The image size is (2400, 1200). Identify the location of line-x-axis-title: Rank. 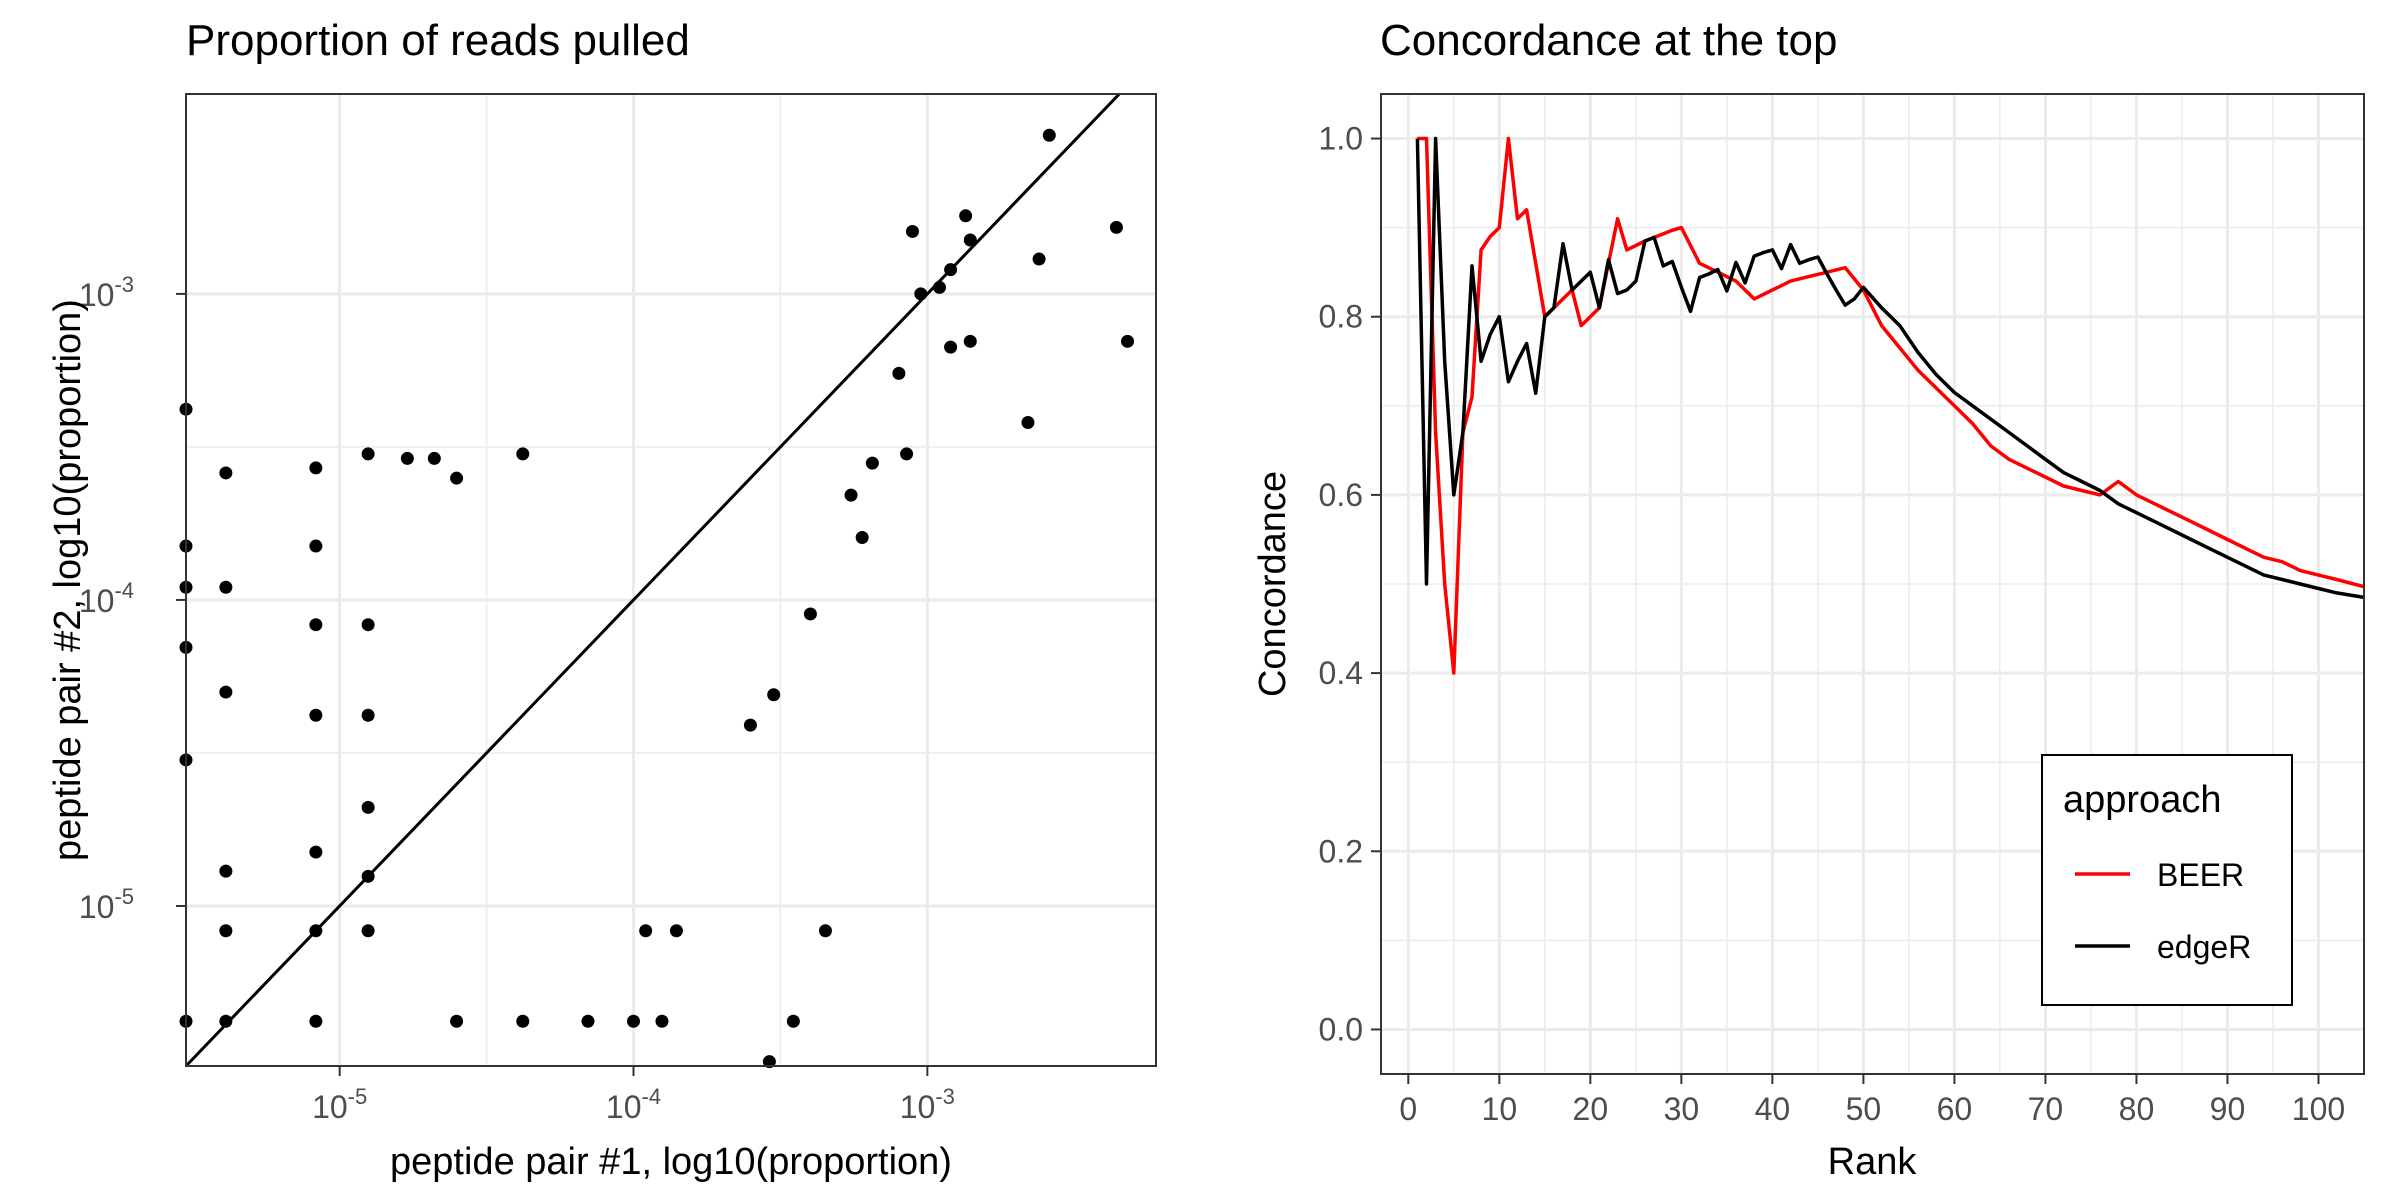
(1873, 1162).